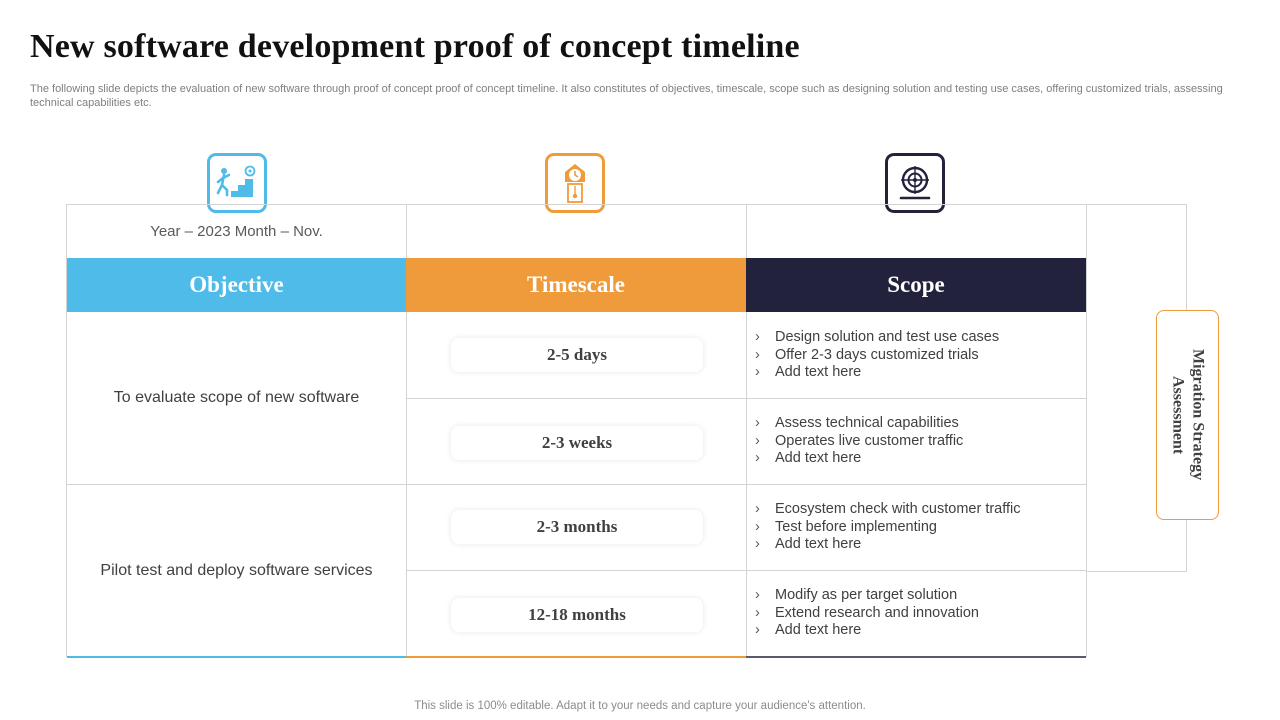 This screenshot has height=720, width=1280. Describe the element at coordinates (577, 443) in the screenshot. I see `timescale-pill: 2-3 weeks` at that location.